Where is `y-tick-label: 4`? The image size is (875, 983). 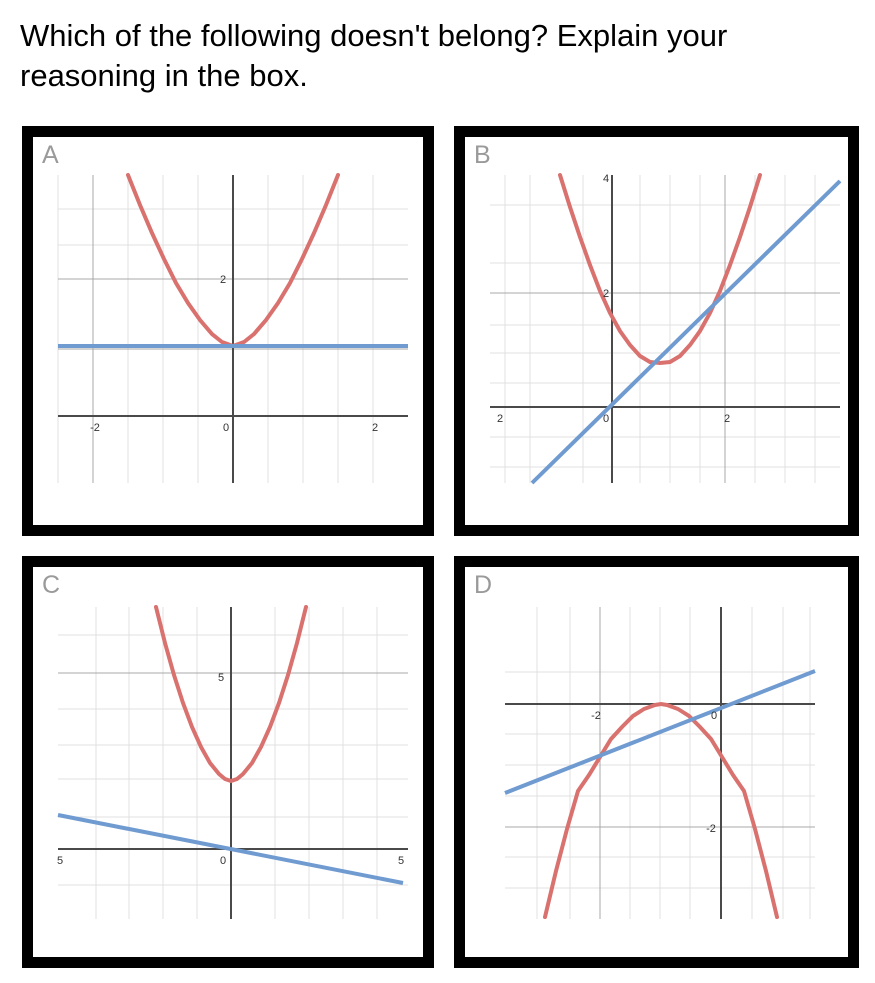
y-tick-label: 4 is located at coordinates (606, 179).